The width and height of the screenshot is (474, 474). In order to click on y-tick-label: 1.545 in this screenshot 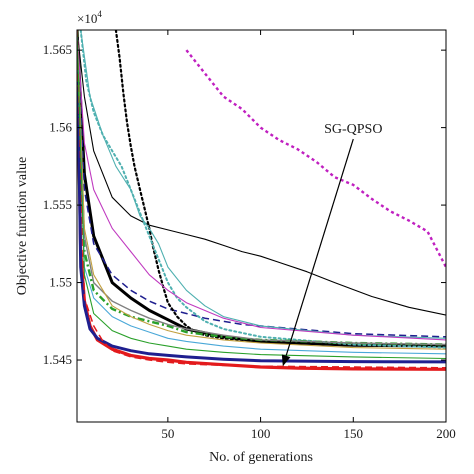, I will do `click(57, 359)`.